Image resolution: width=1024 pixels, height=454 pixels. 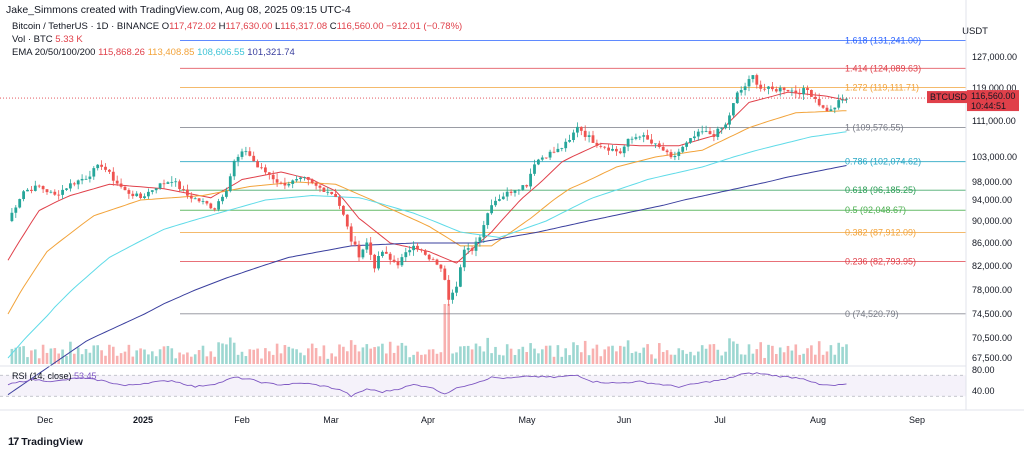 I want to click on volume-label: Vol · BTC, so click(x=32, y=39).